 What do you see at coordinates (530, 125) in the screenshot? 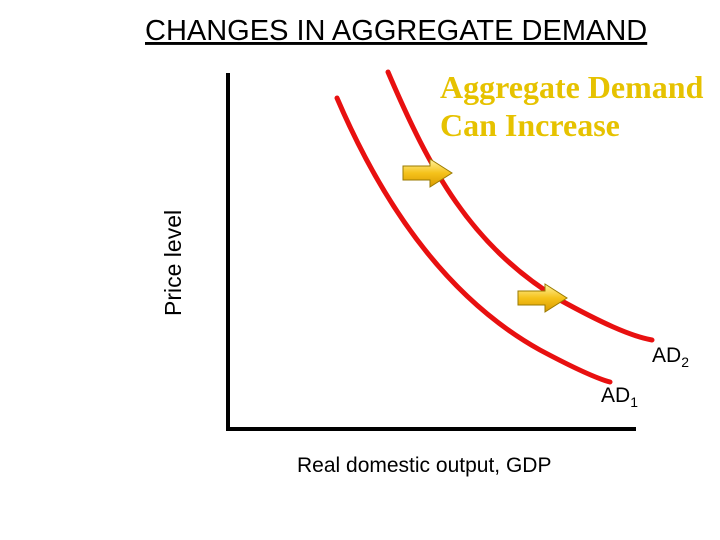
I see `callout-line-2: Can Increase` at bounding box center [530, 125].